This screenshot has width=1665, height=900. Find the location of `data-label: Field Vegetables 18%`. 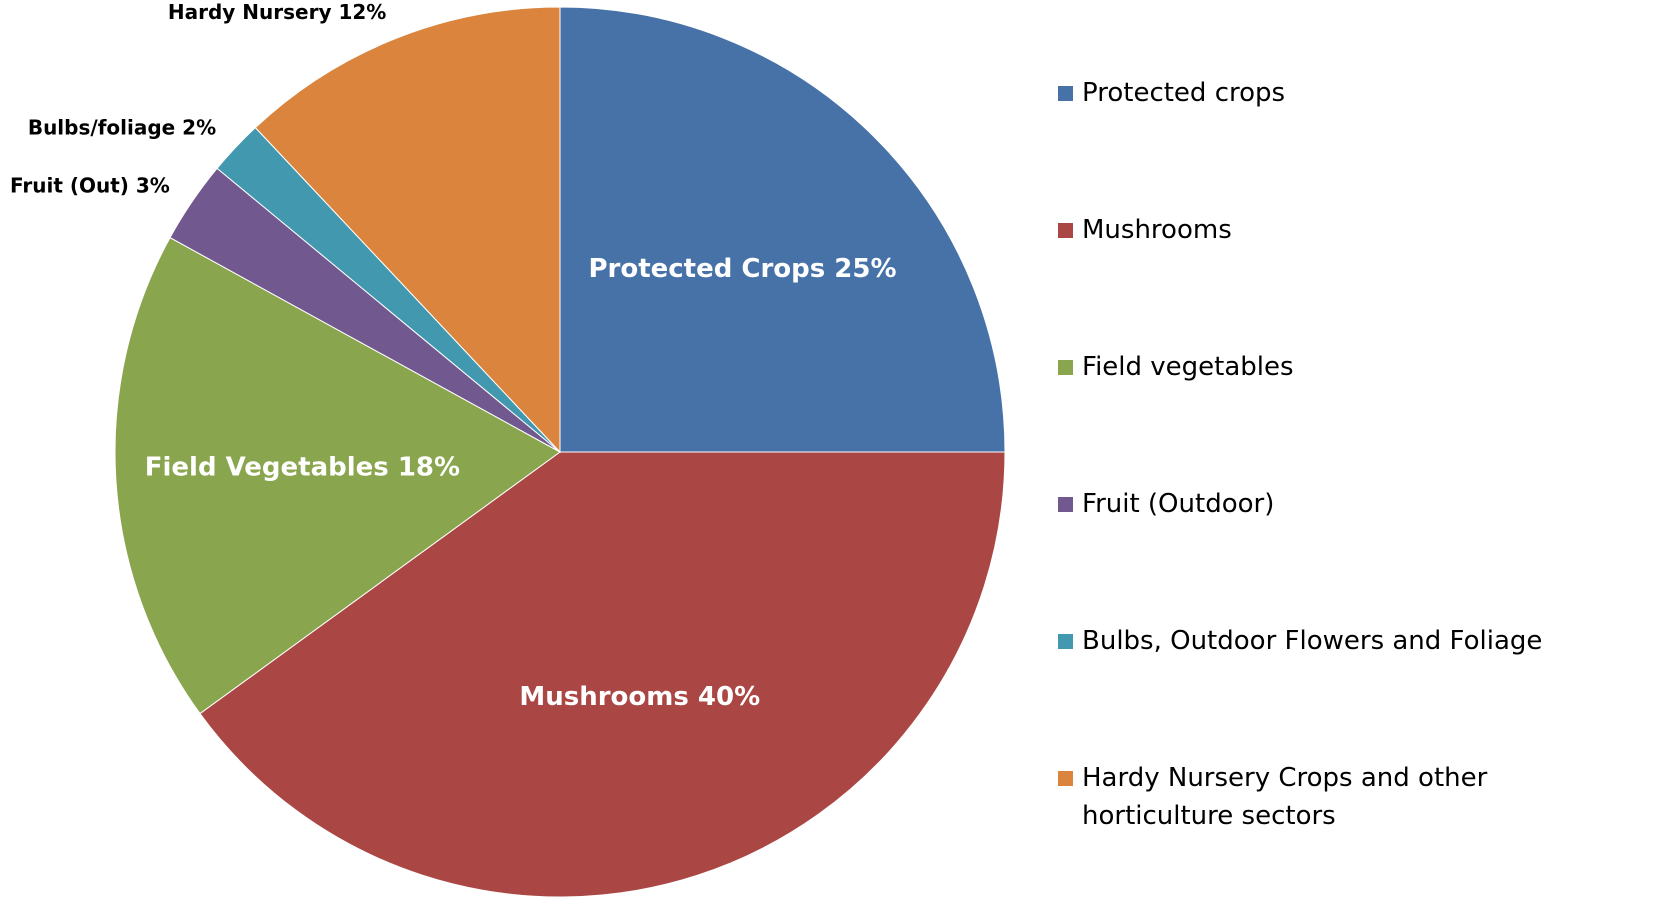

data-label: Field Vegetables 18% is located at coordinates (302, 468).